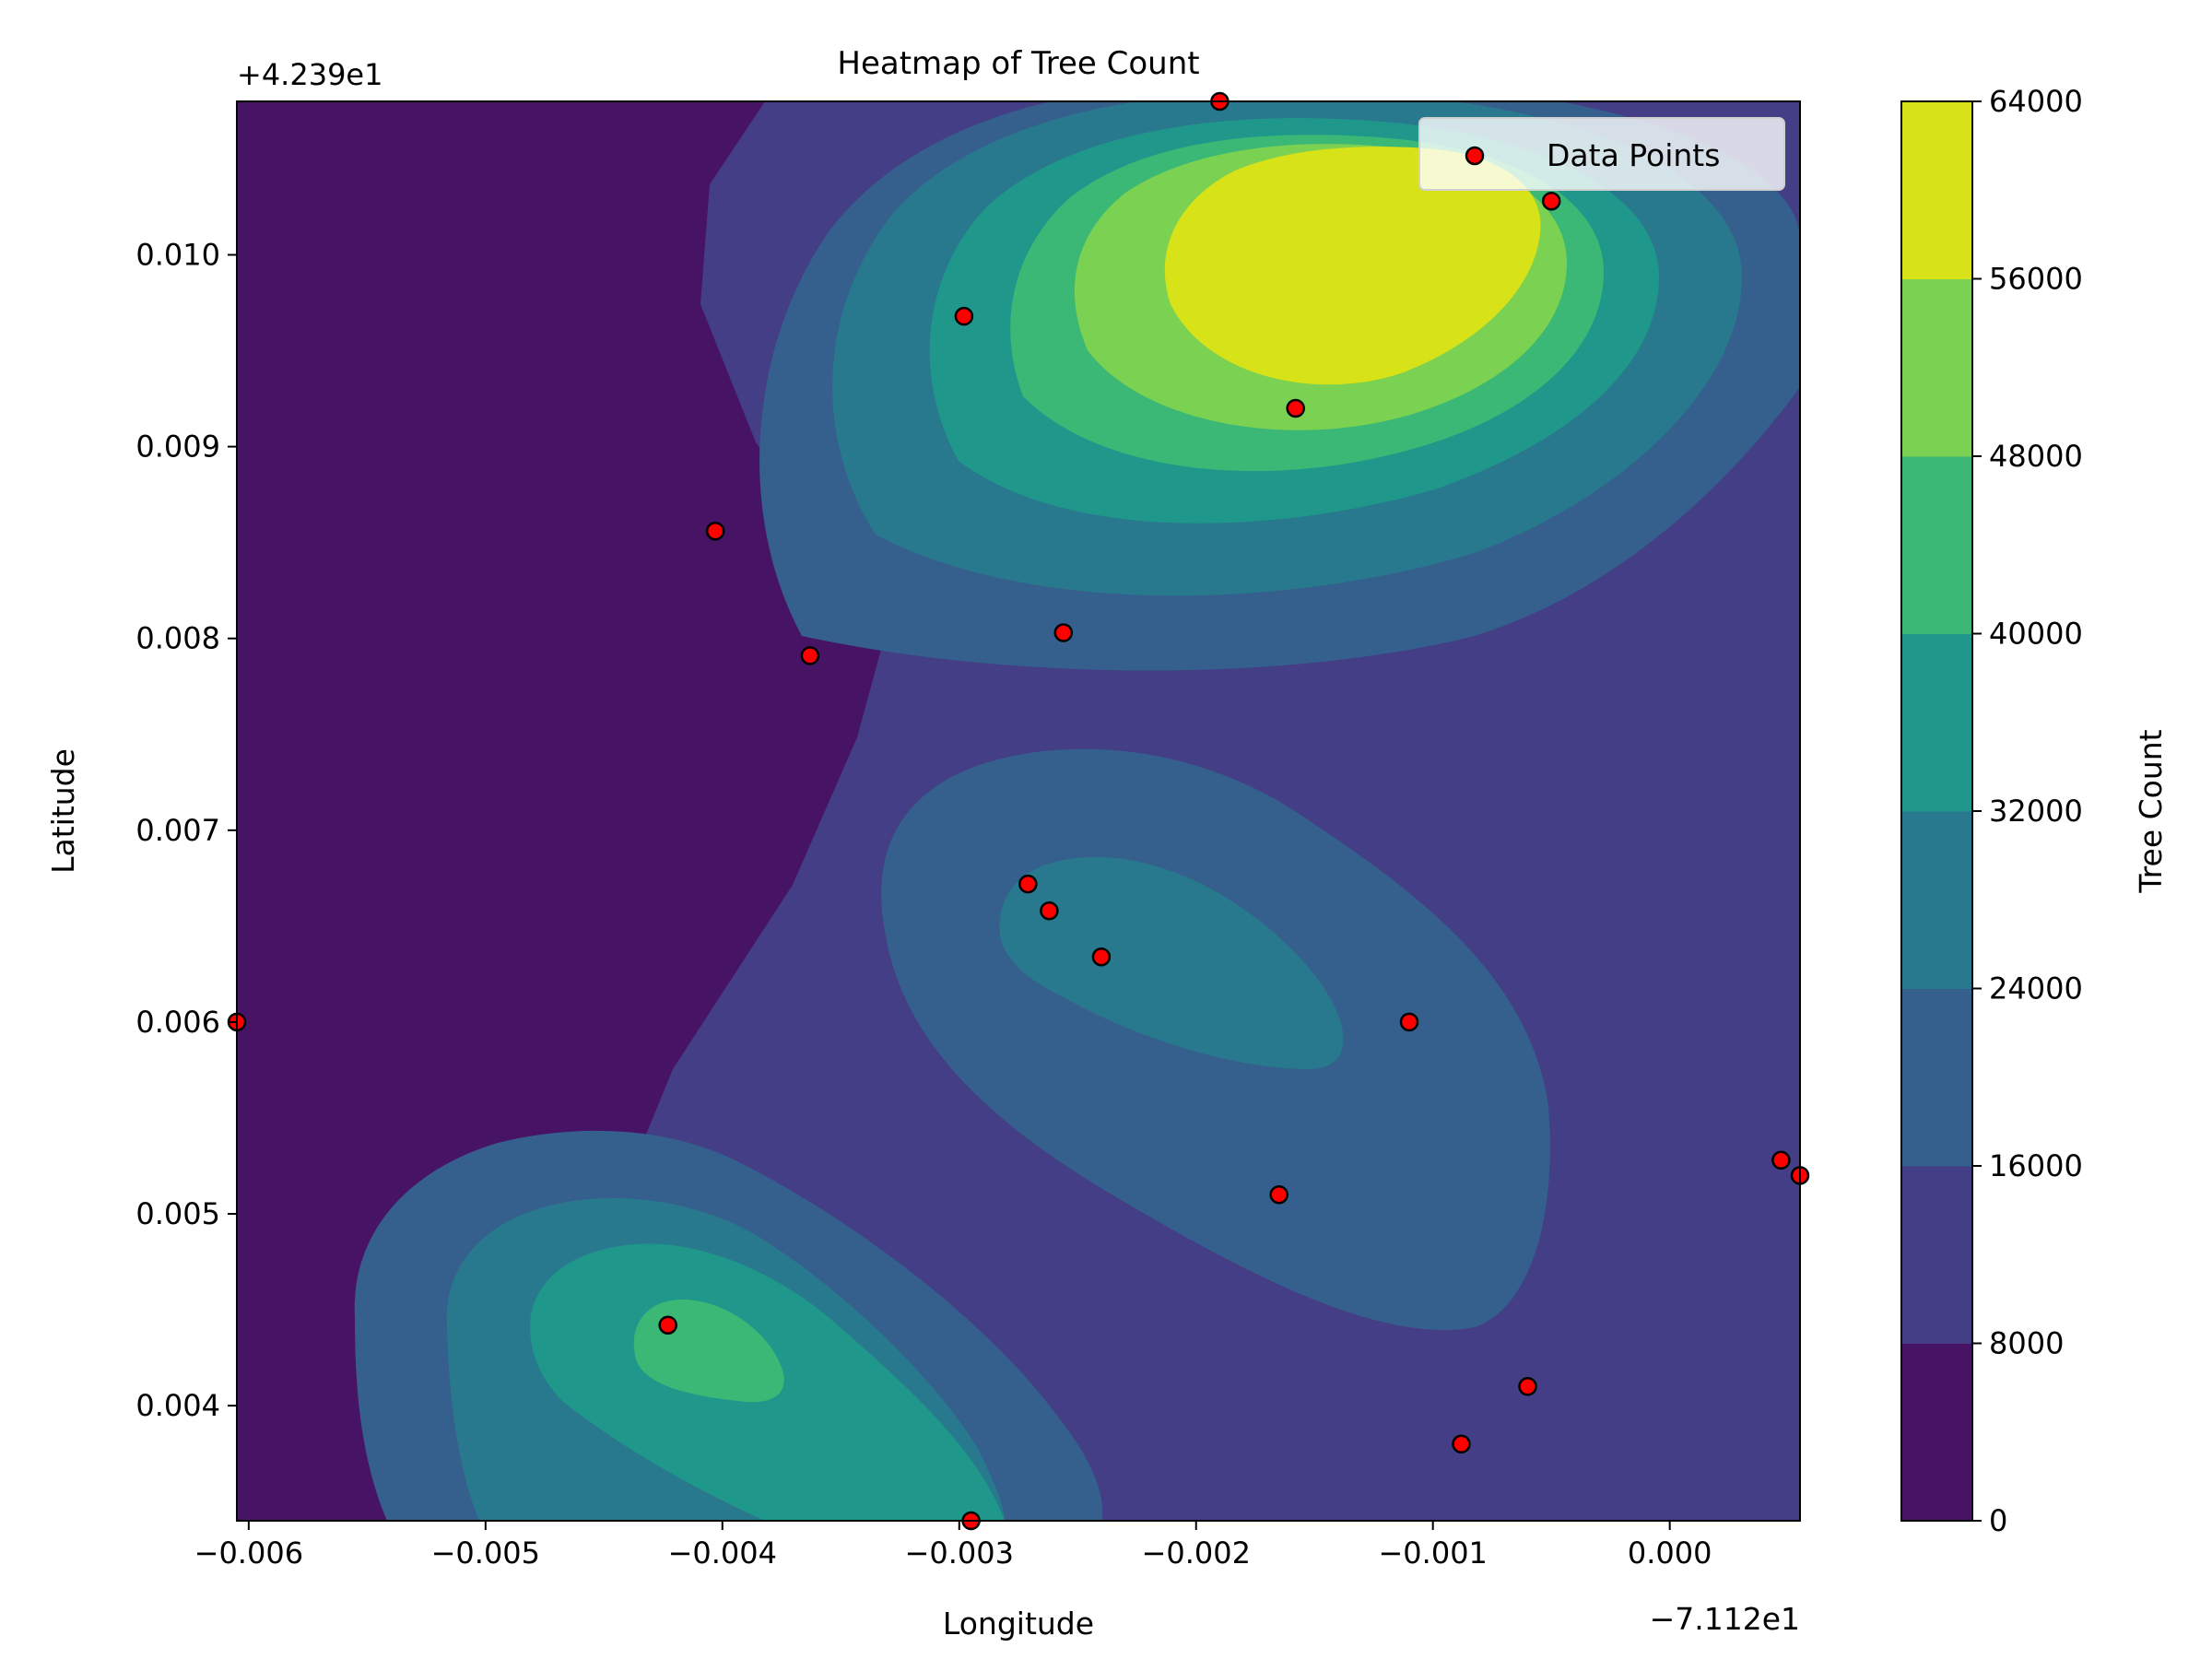  What do you see at coordinates (177, 1405) in the screenshot?
I see `y-tick-label: 0.004` at bounding box center [177, 1405].